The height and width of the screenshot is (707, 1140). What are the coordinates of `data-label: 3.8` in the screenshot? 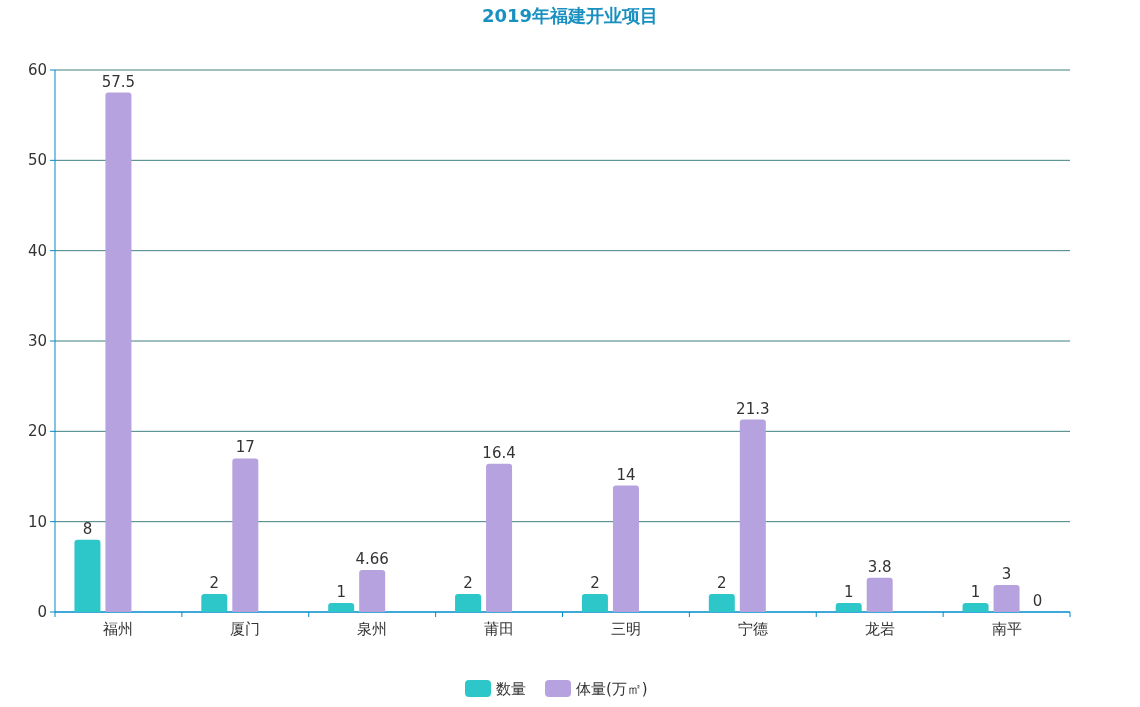 It's located at (879, 566).